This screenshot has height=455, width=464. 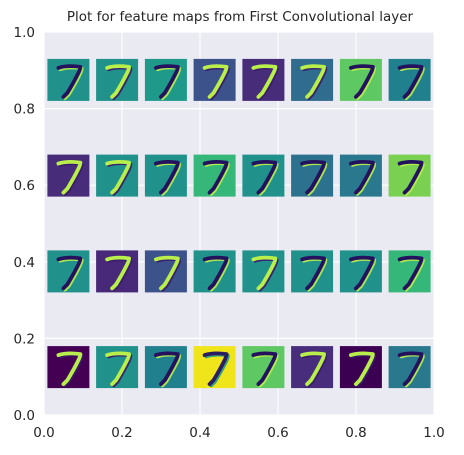 I want to click on y-tick-label: 1.0, so click(x=24, y=33).